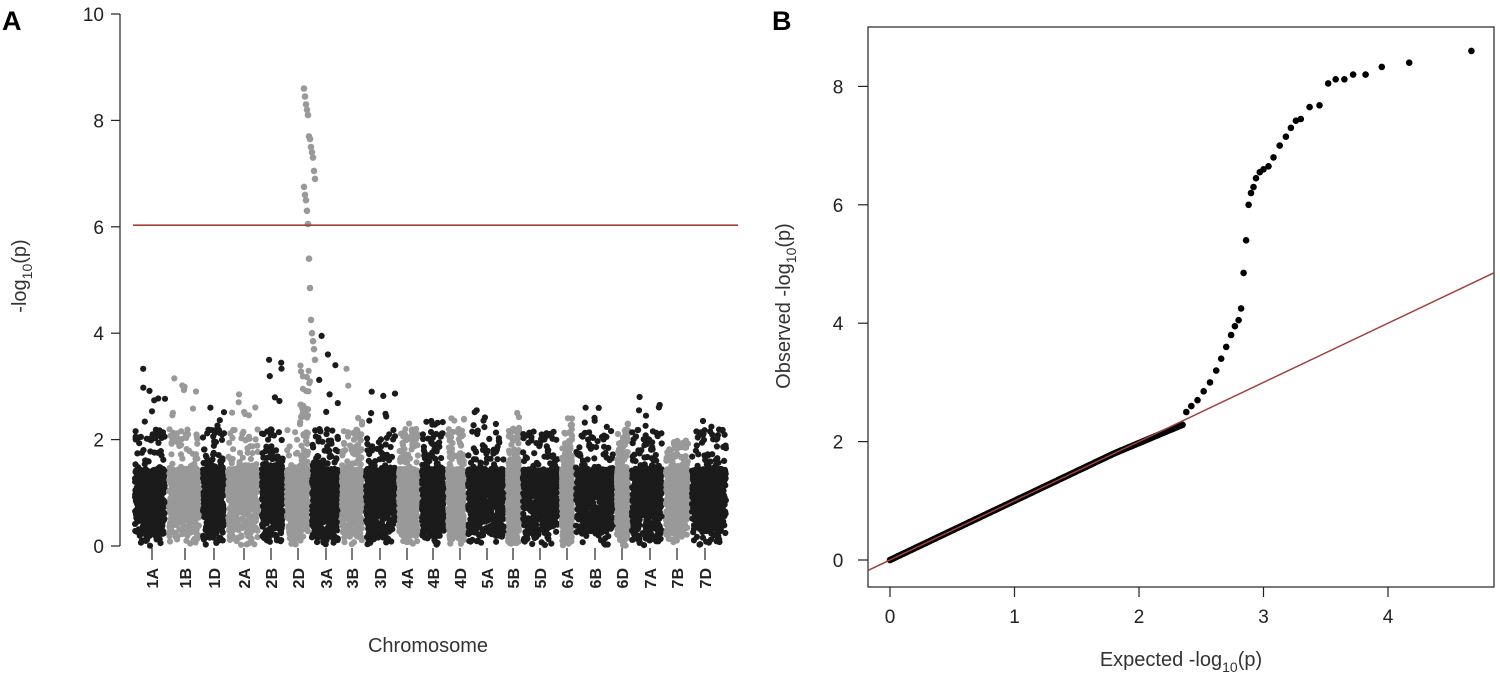  What do you see at coordinates (150, 457) in the screenshot?
I see `chromosome-1A-points` at bounding box center [150, 457].